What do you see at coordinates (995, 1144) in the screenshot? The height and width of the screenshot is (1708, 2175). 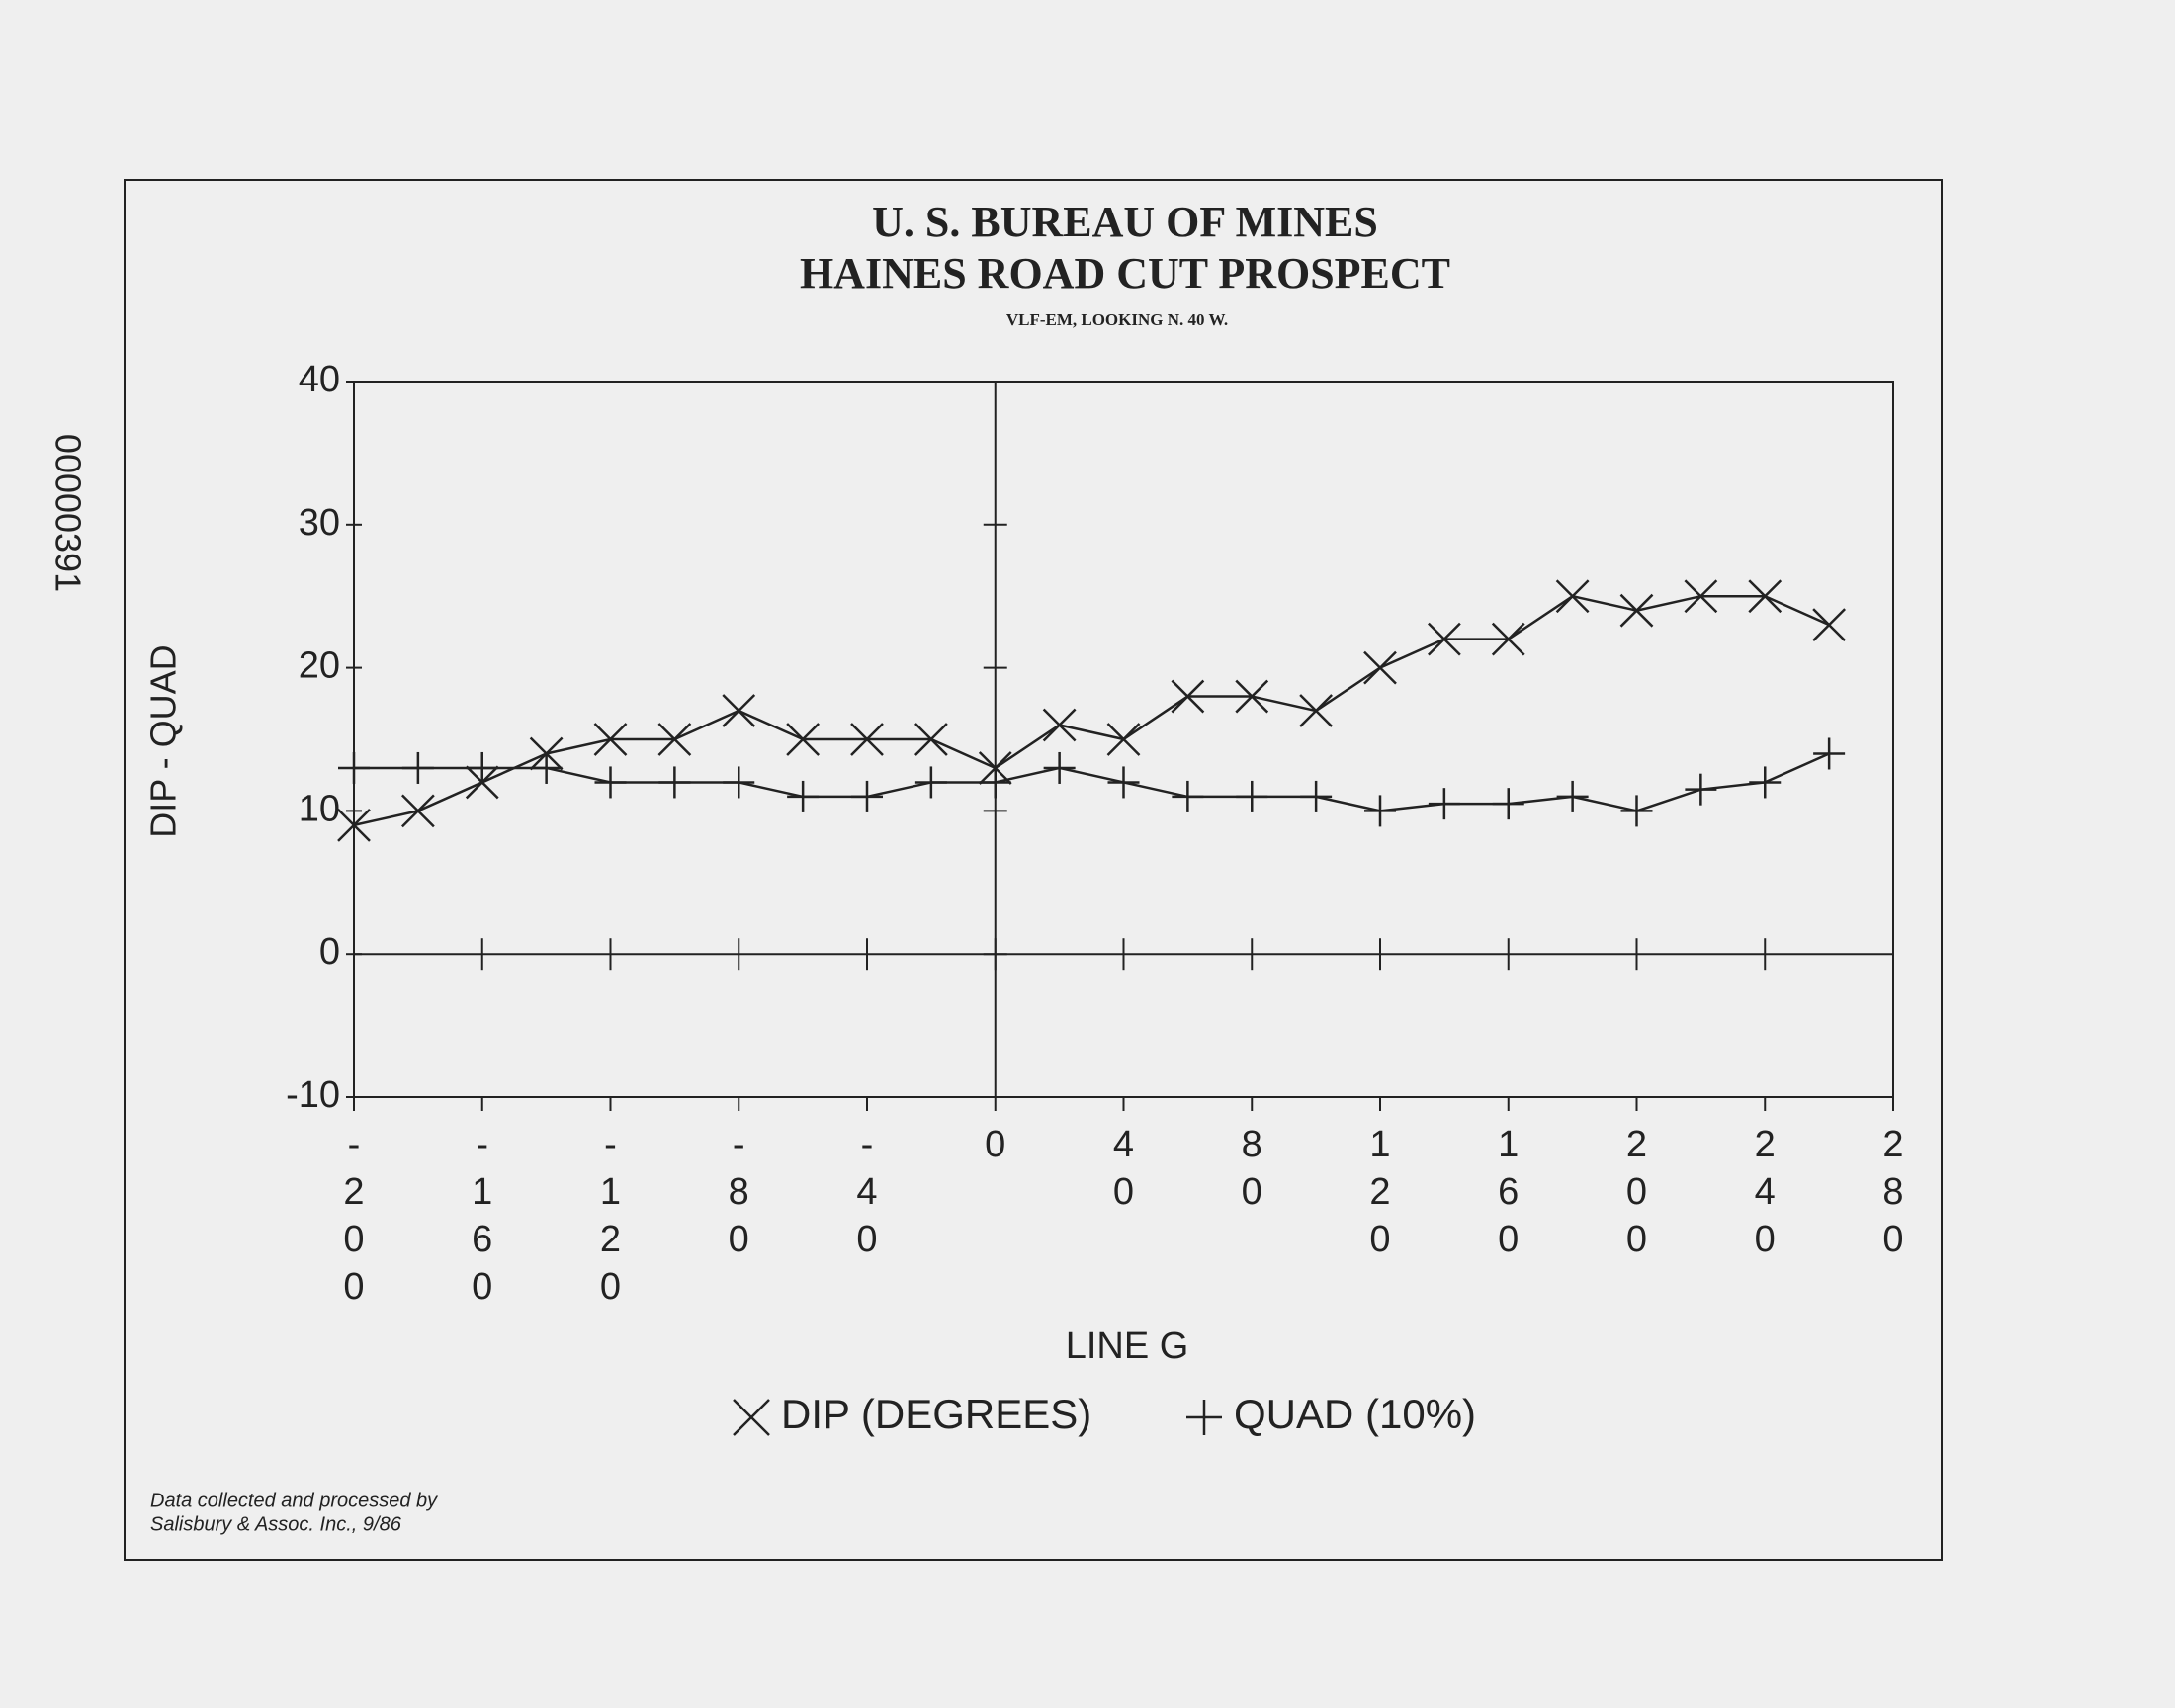 I see `x-tick-label: 0` at bounding box center [995, 1144].